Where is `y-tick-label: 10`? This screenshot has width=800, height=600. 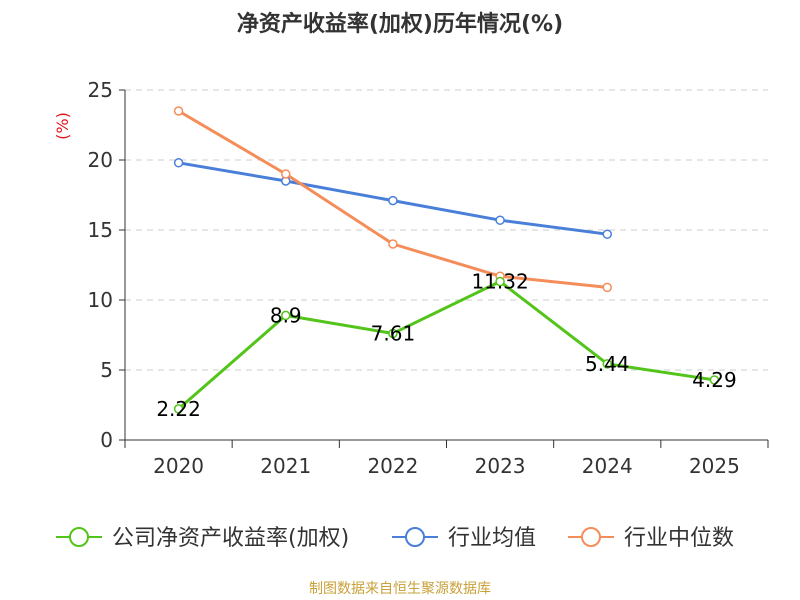 y-tick-label: 10 is located at coordinates (100, 300).